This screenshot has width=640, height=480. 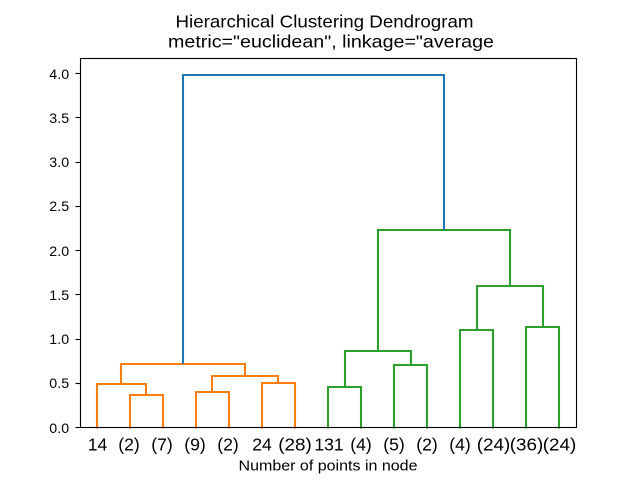 I want to click on svg-text: 3.5, so click(x=59, y=119).